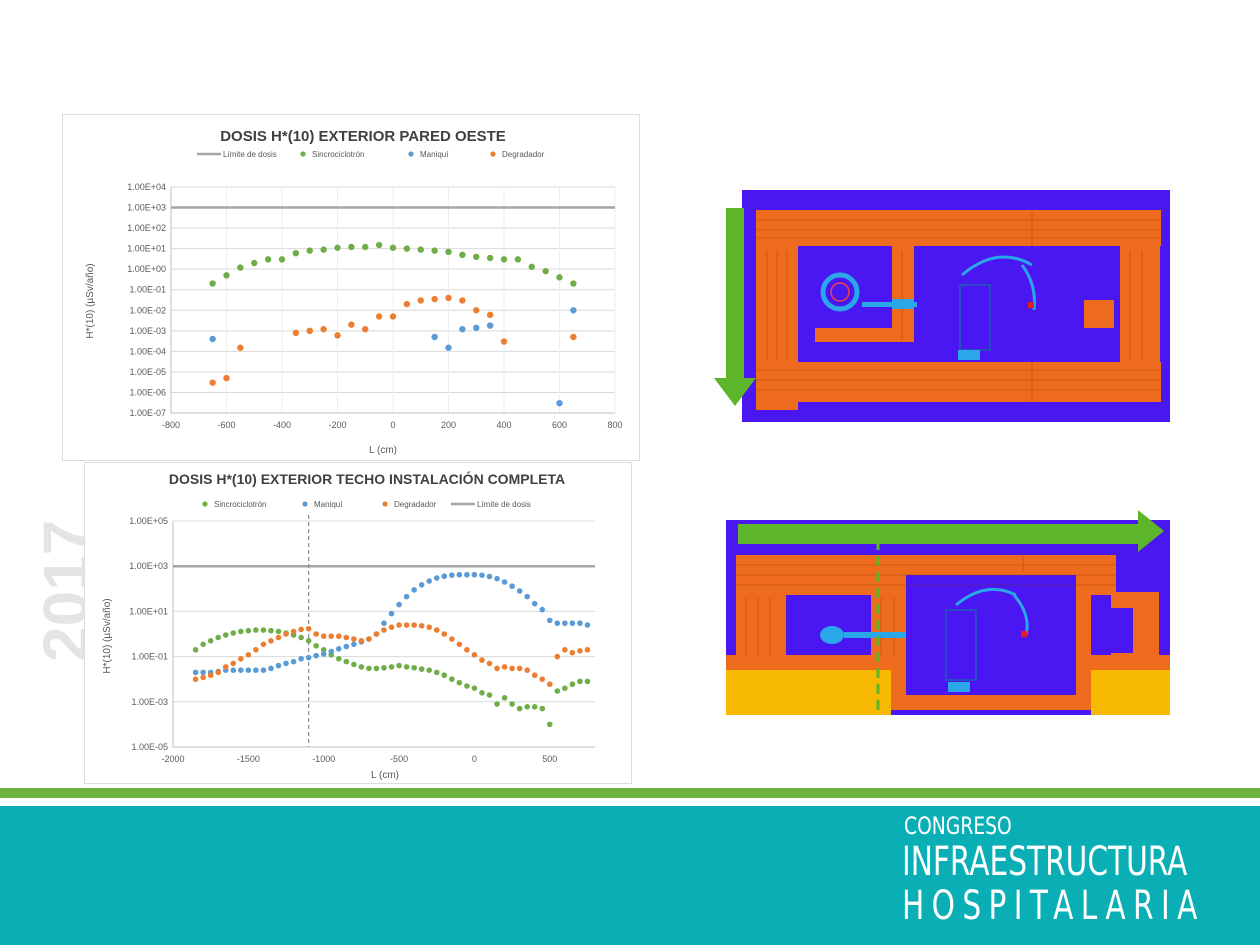 This screenshot has height=945, width=1260. I want to click on chart-gridlines, so click(393, 300).